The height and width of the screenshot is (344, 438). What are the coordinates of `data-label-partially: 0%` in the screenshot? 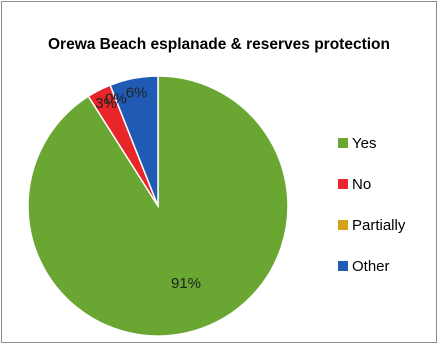 It's located at (116, 99).